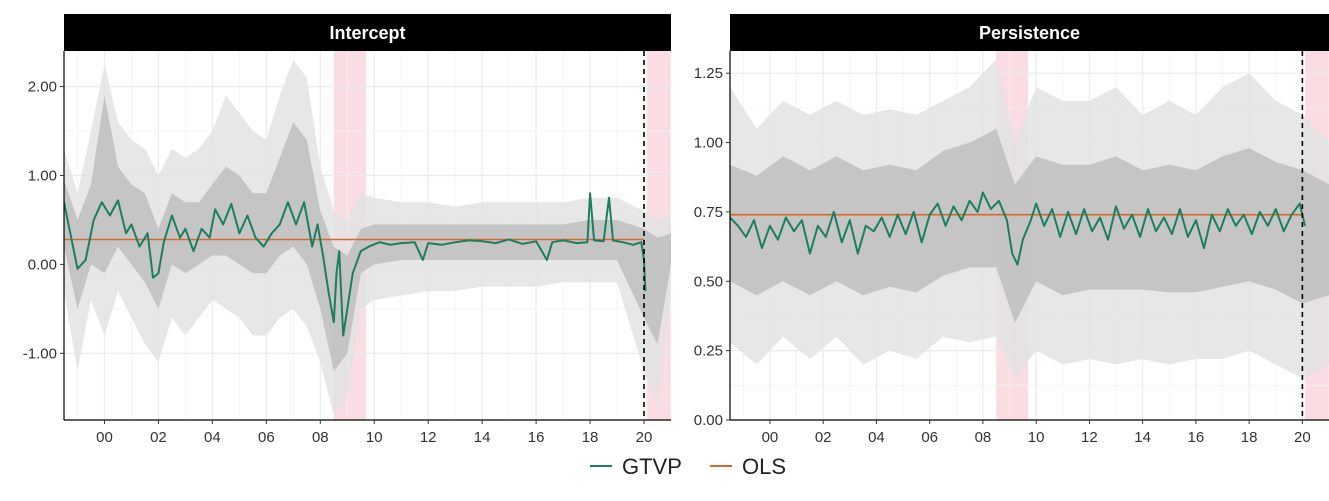  I want to click on persistence-ytick-label-5: 1.25, so click(708, 73).